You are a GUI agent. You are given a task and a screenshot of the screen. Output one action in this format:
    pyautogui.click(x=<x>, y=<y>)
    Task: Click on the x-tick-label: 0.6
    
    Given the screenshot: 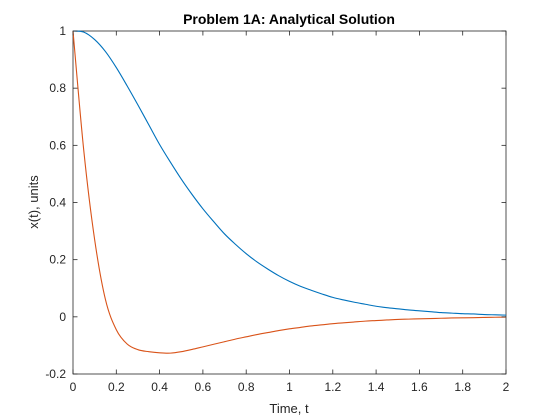 What is the action you would take?
    pyautogui.click(x=203, y=387)
    